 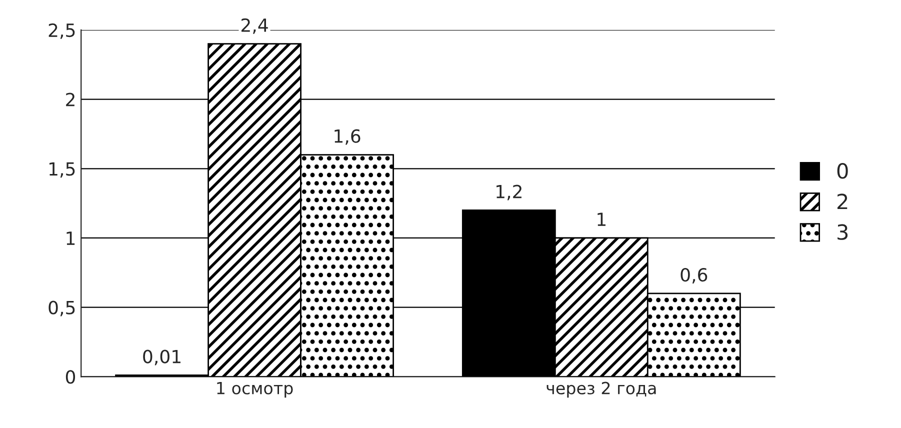 What do you see at coordinates (842, 202) in the screenshot?
I see `legend-label: 2` at bounding box center [842, 202].